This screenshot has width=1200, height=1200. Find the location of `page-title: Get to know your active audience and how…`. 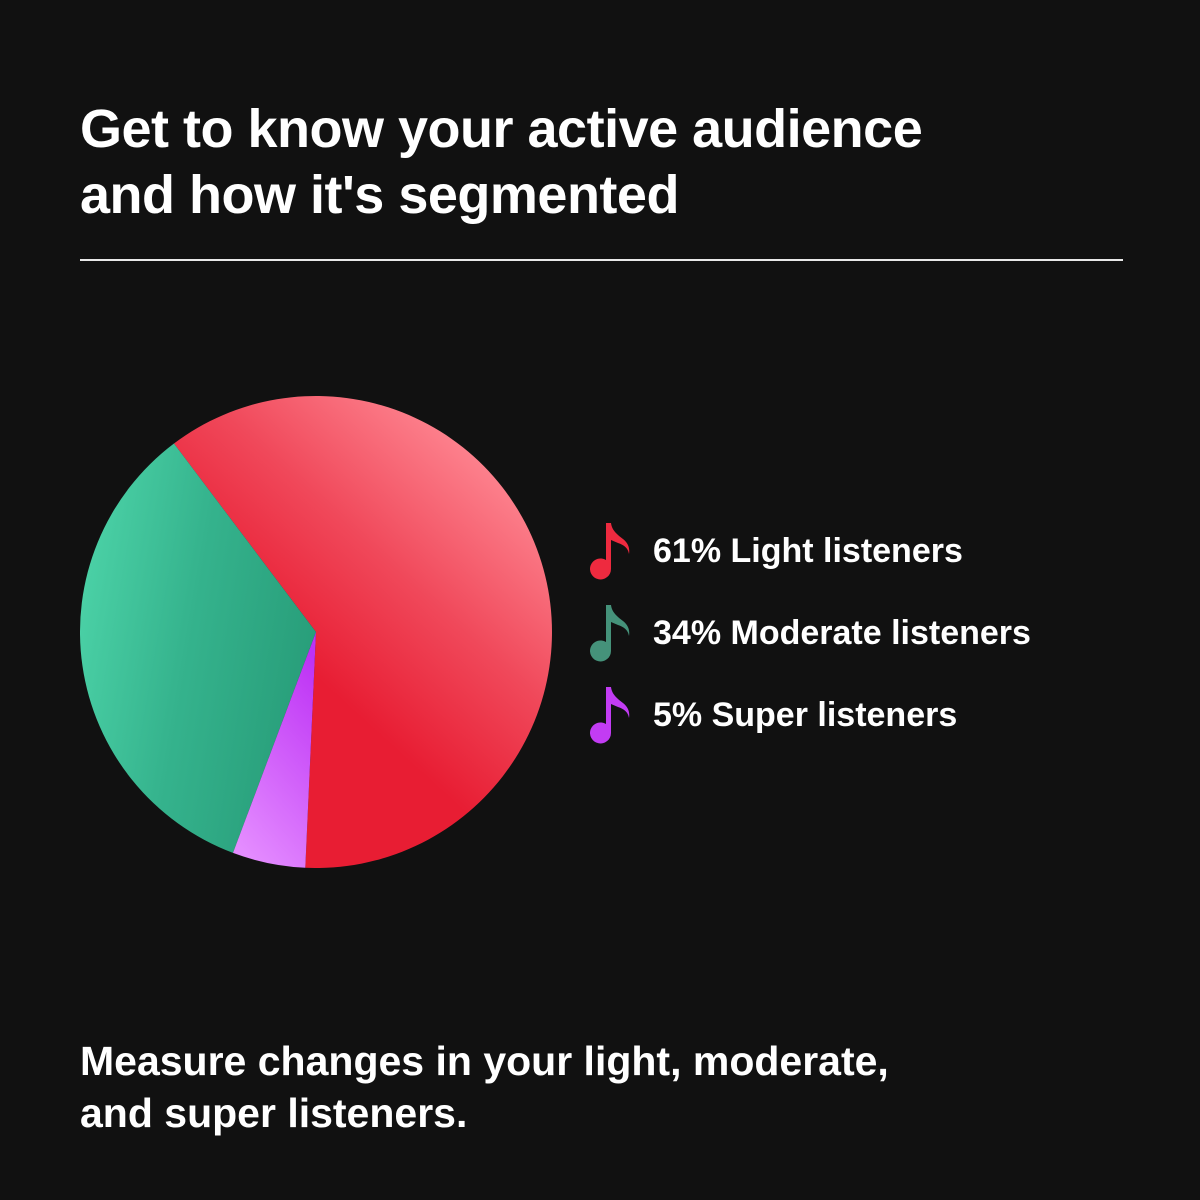

page-title: Get to know your active audience and how… is located at coordinates (610, 162).